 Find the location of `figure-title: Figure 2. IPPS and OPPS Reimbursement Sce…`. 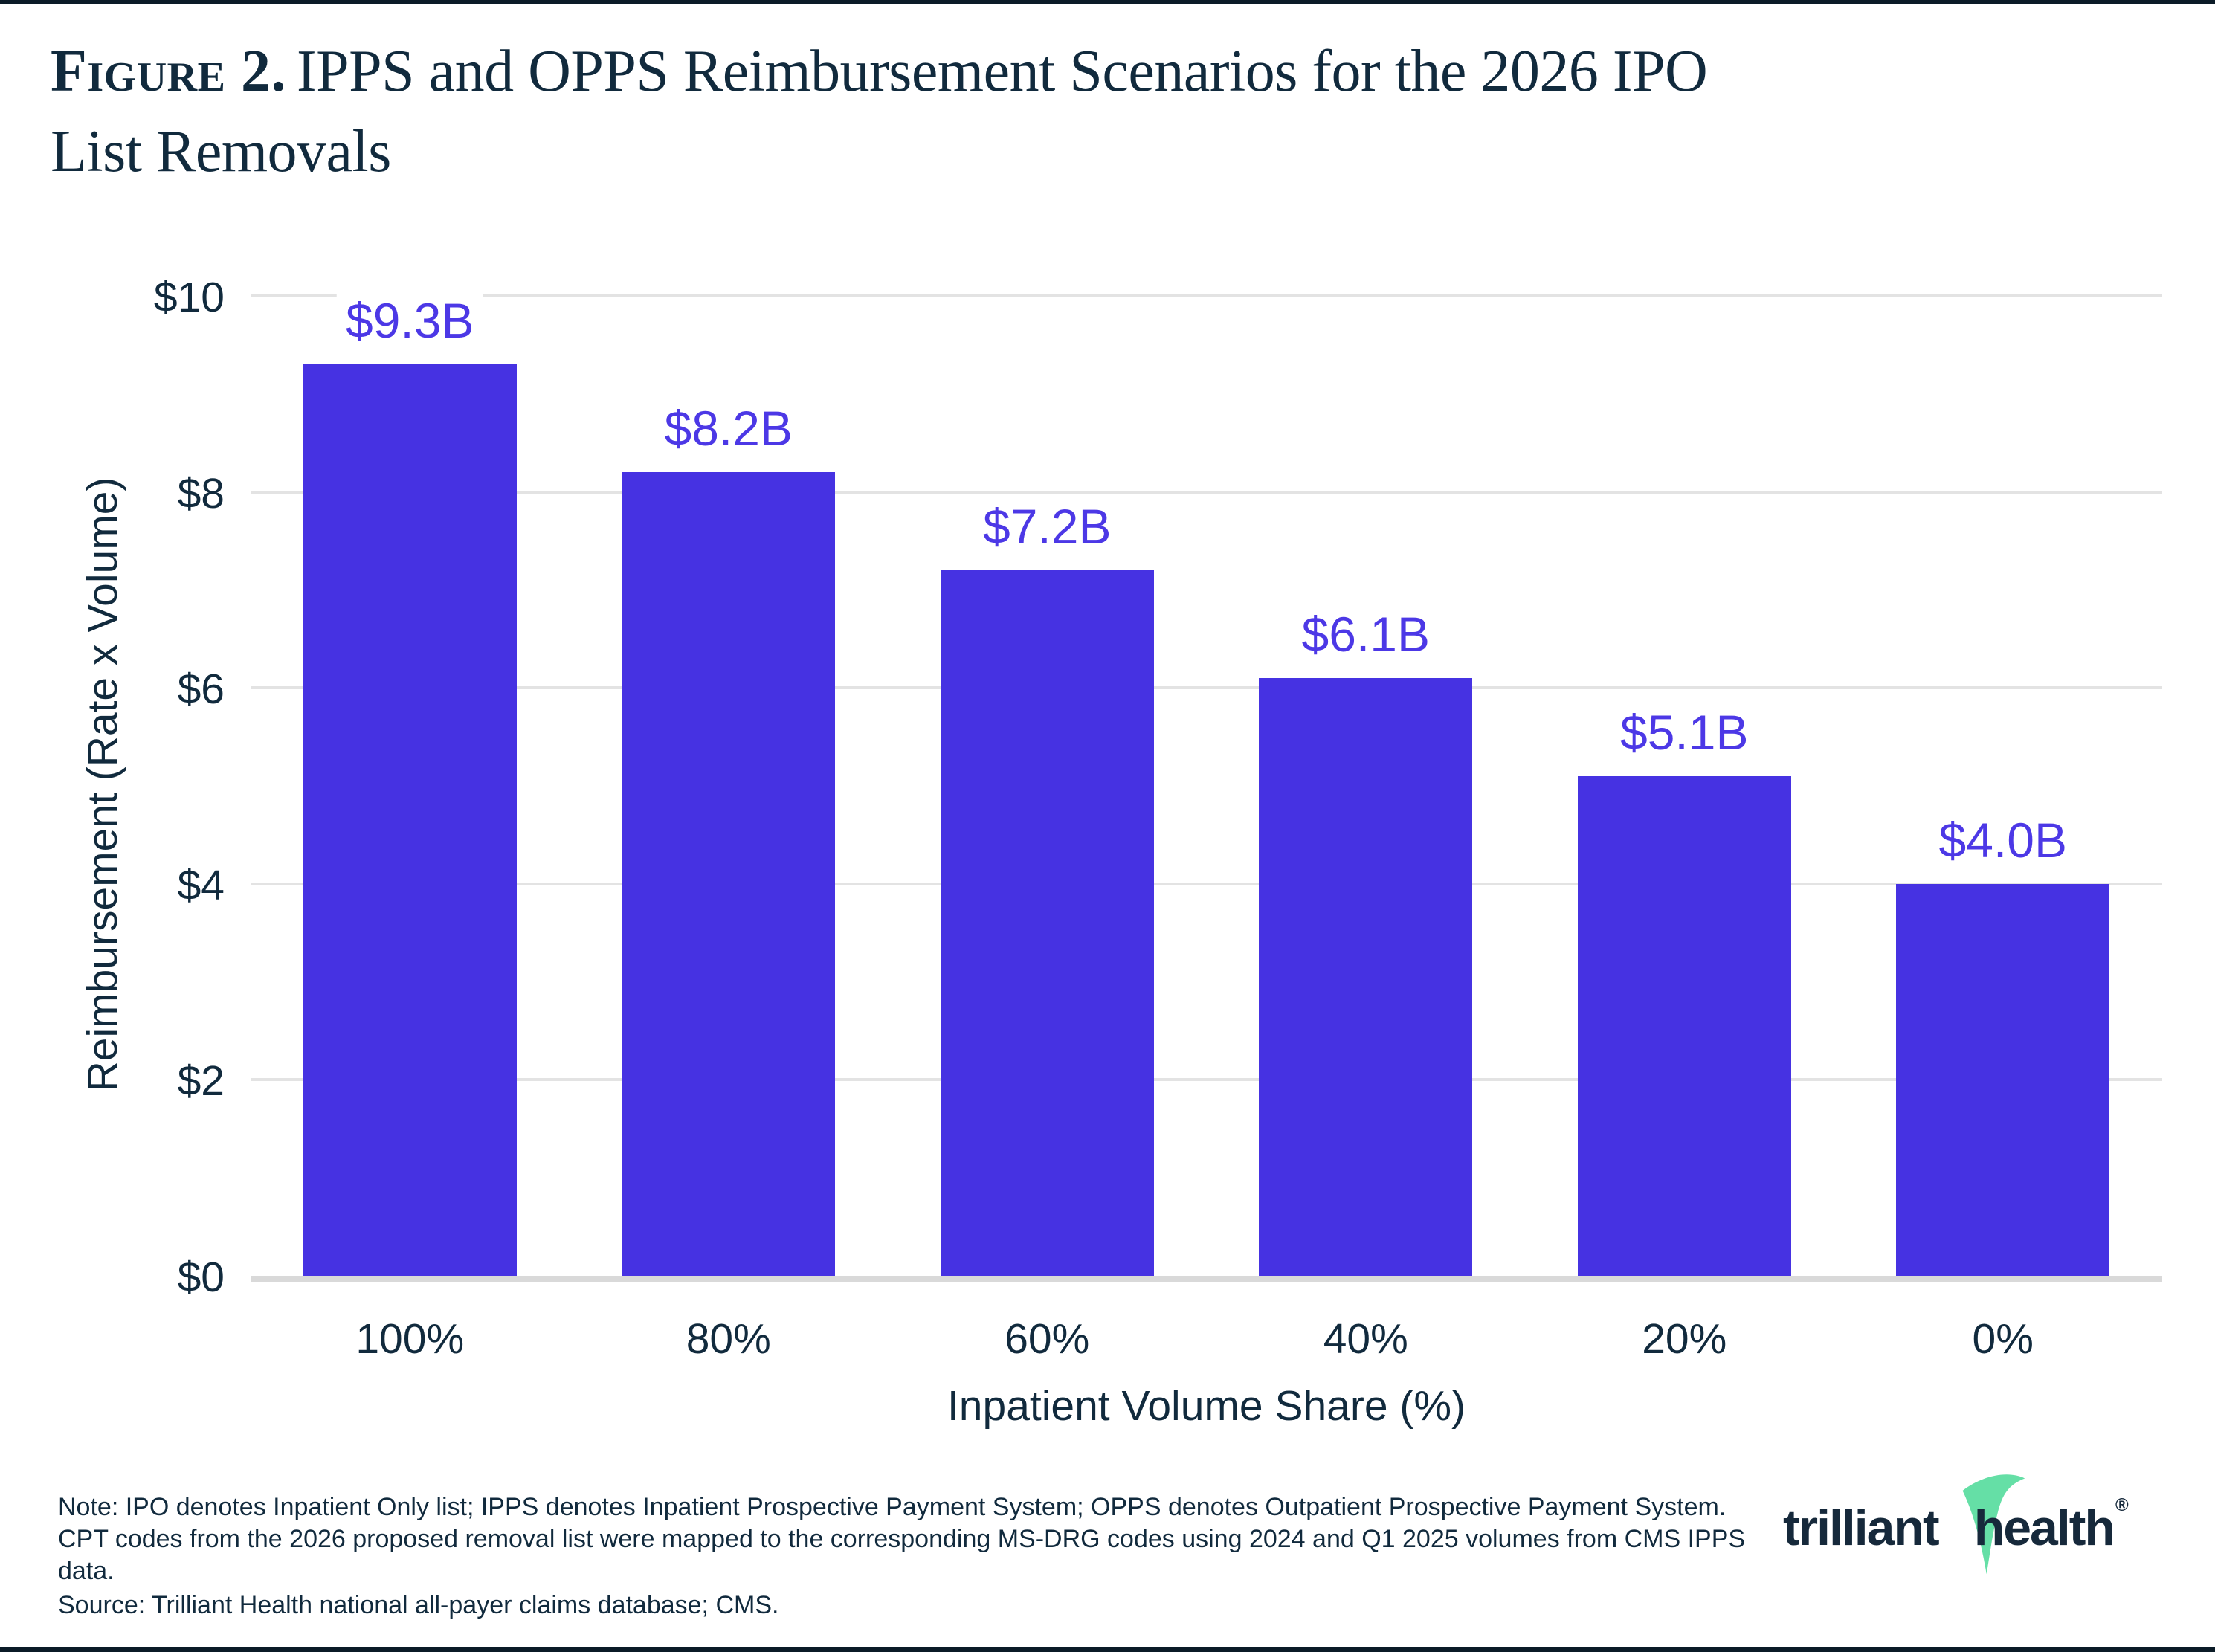

figure-title: Figure 2. IPPS and OPPS Reimbursement Sce… is located at coordinates (1091, 111).